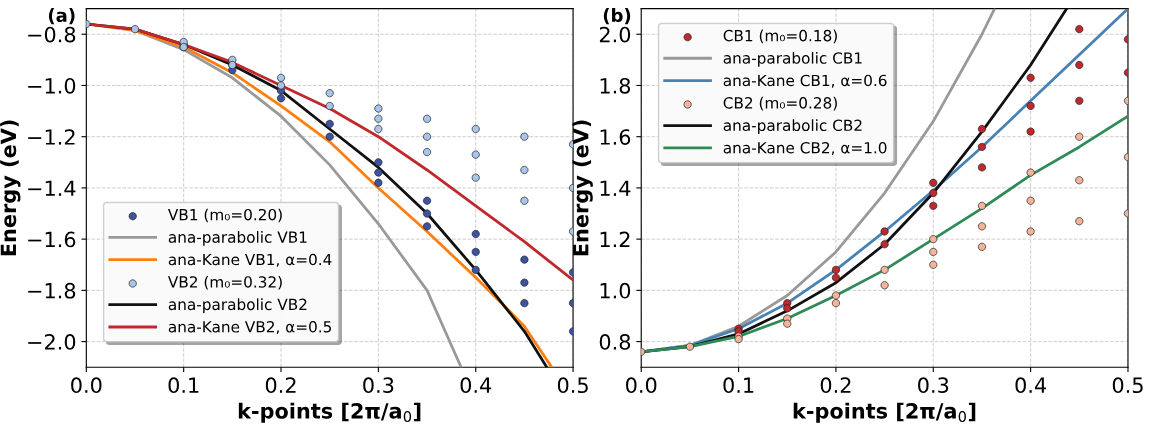 The height and width of the screenshot is (432, 1151). Describe the element at coordinates (615, 290) in the screenshot. I see `y-tick-label: 1.0` at that location.